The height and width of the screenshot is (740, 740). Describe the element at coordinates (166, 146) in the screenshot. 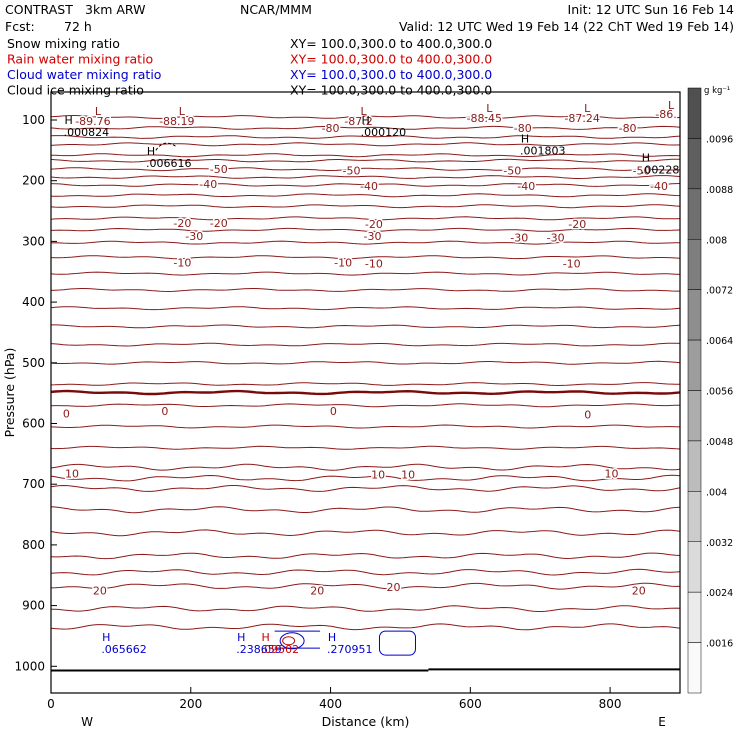

I see `snow-contour` at that location.